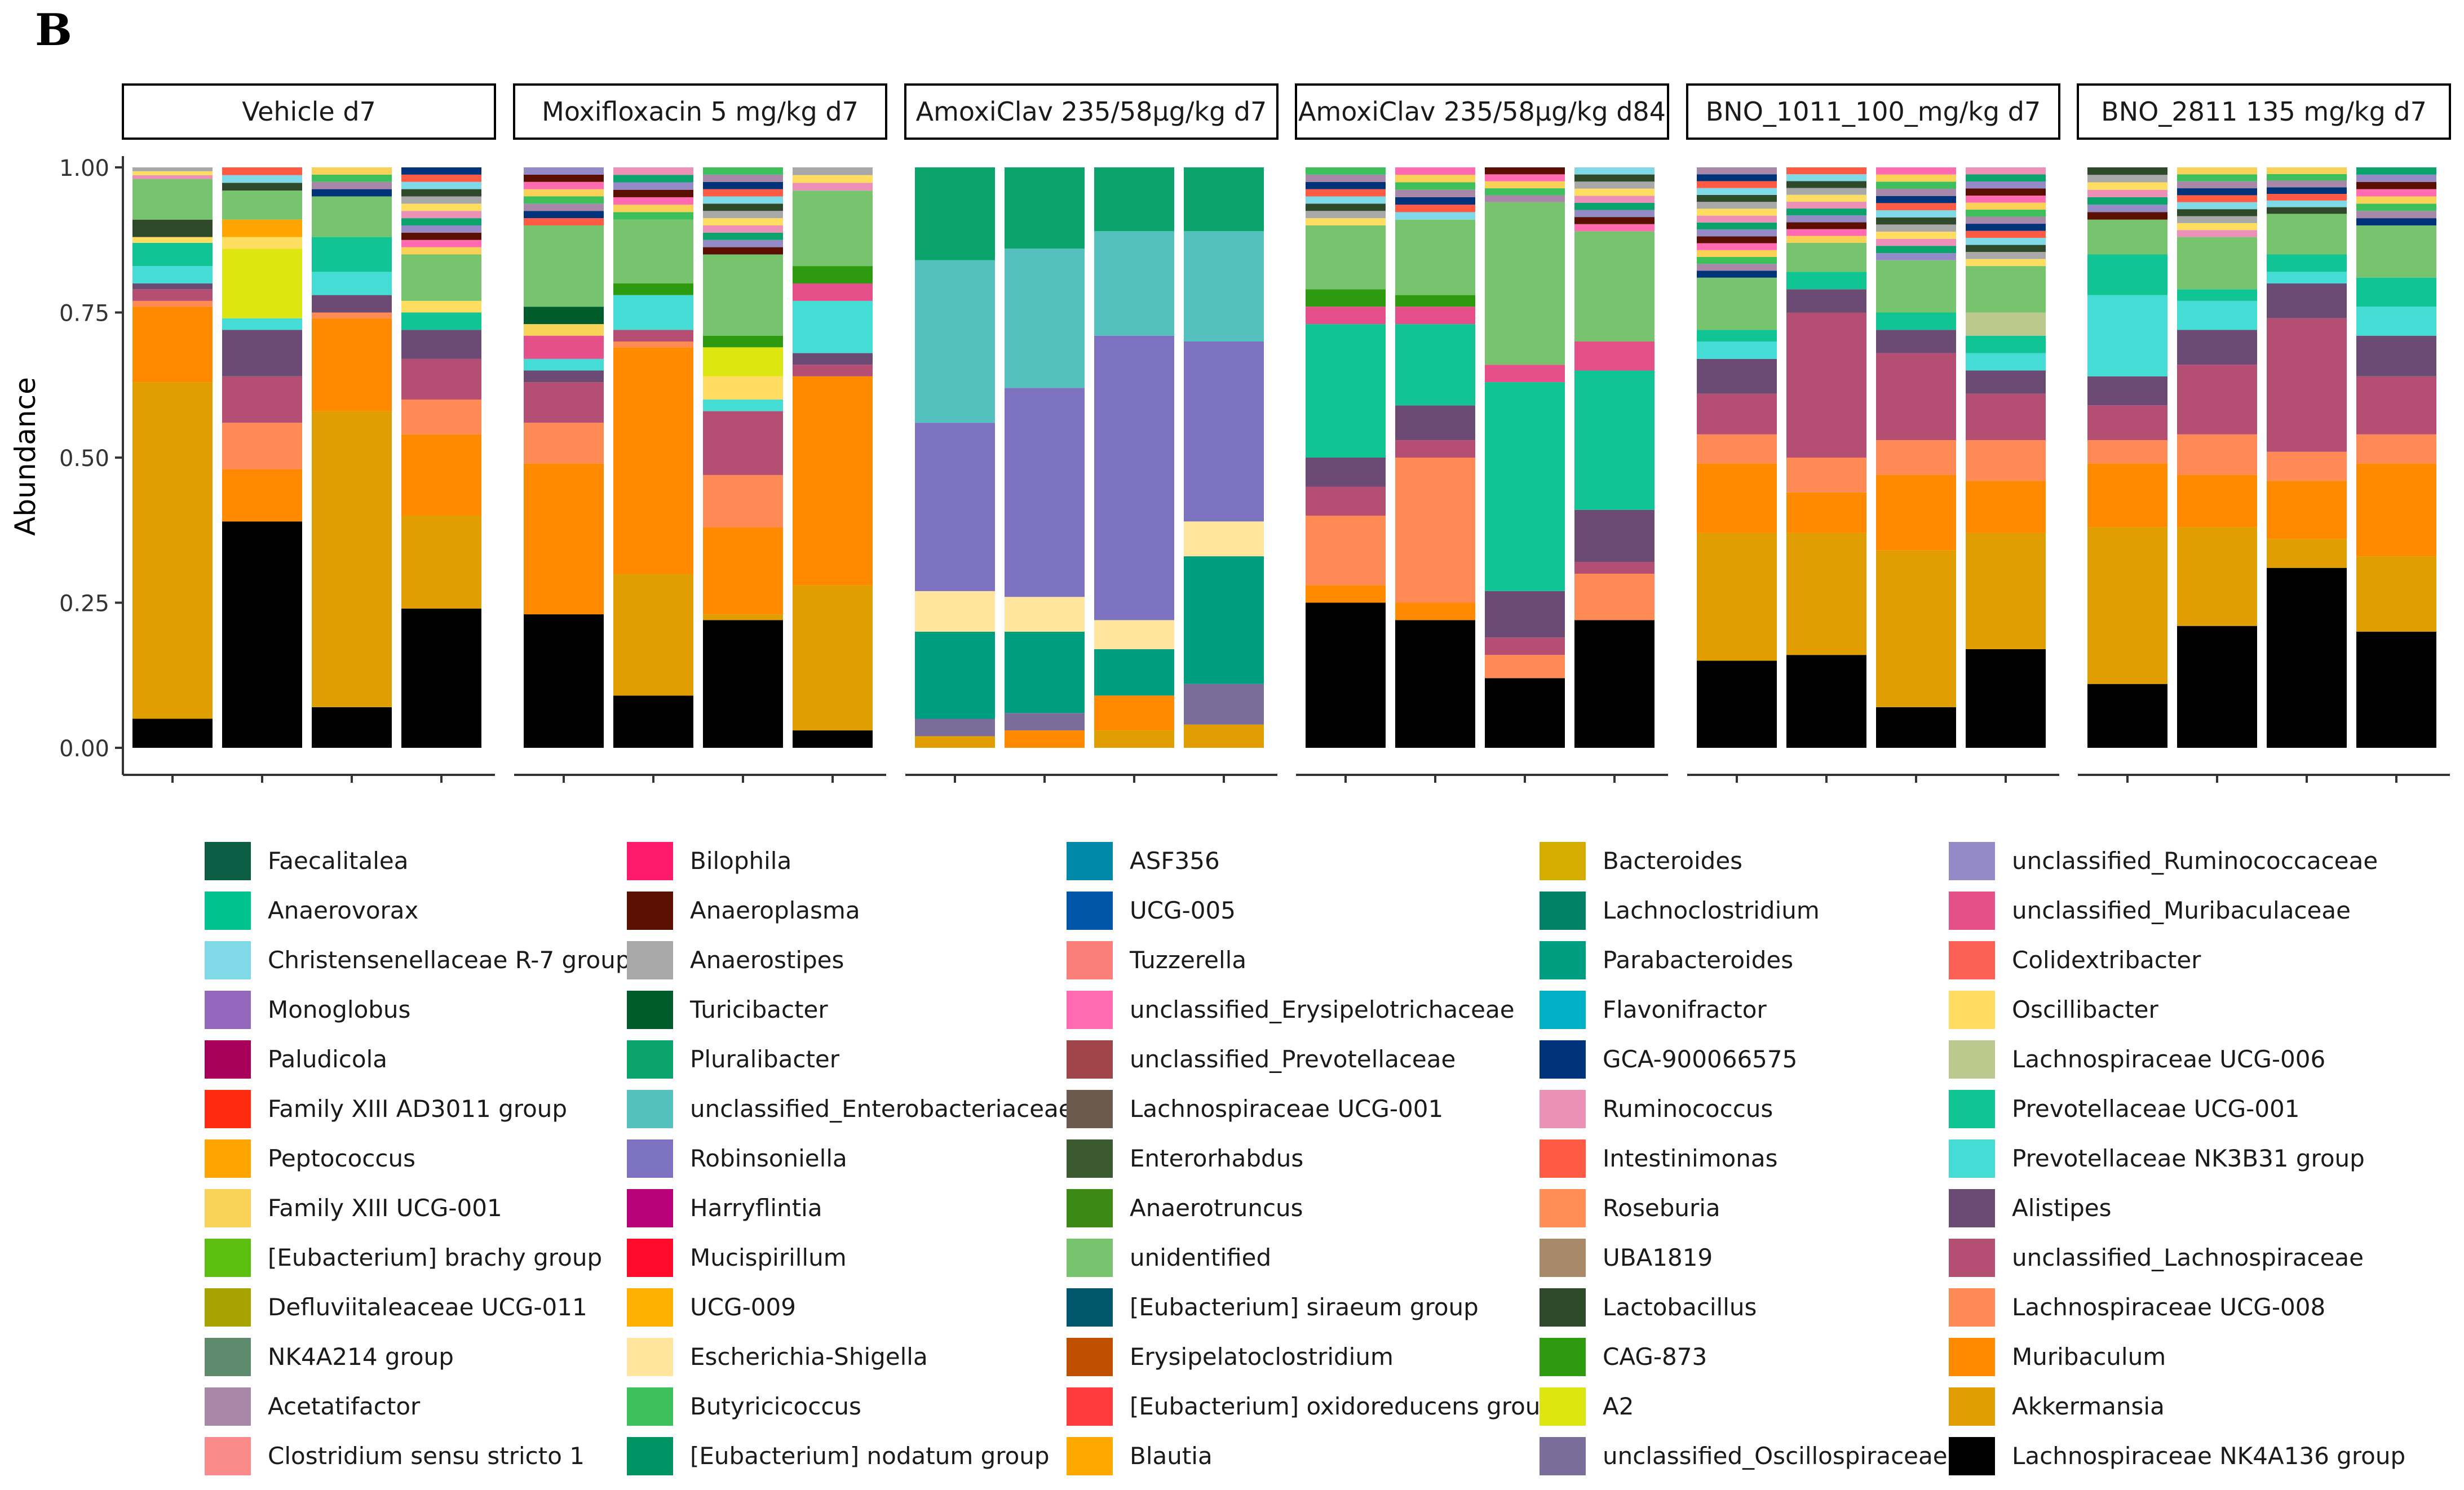 This screenshot has height=1490, width=2464. I want to click on y-tick-label: 1.00, so click(84, 168).